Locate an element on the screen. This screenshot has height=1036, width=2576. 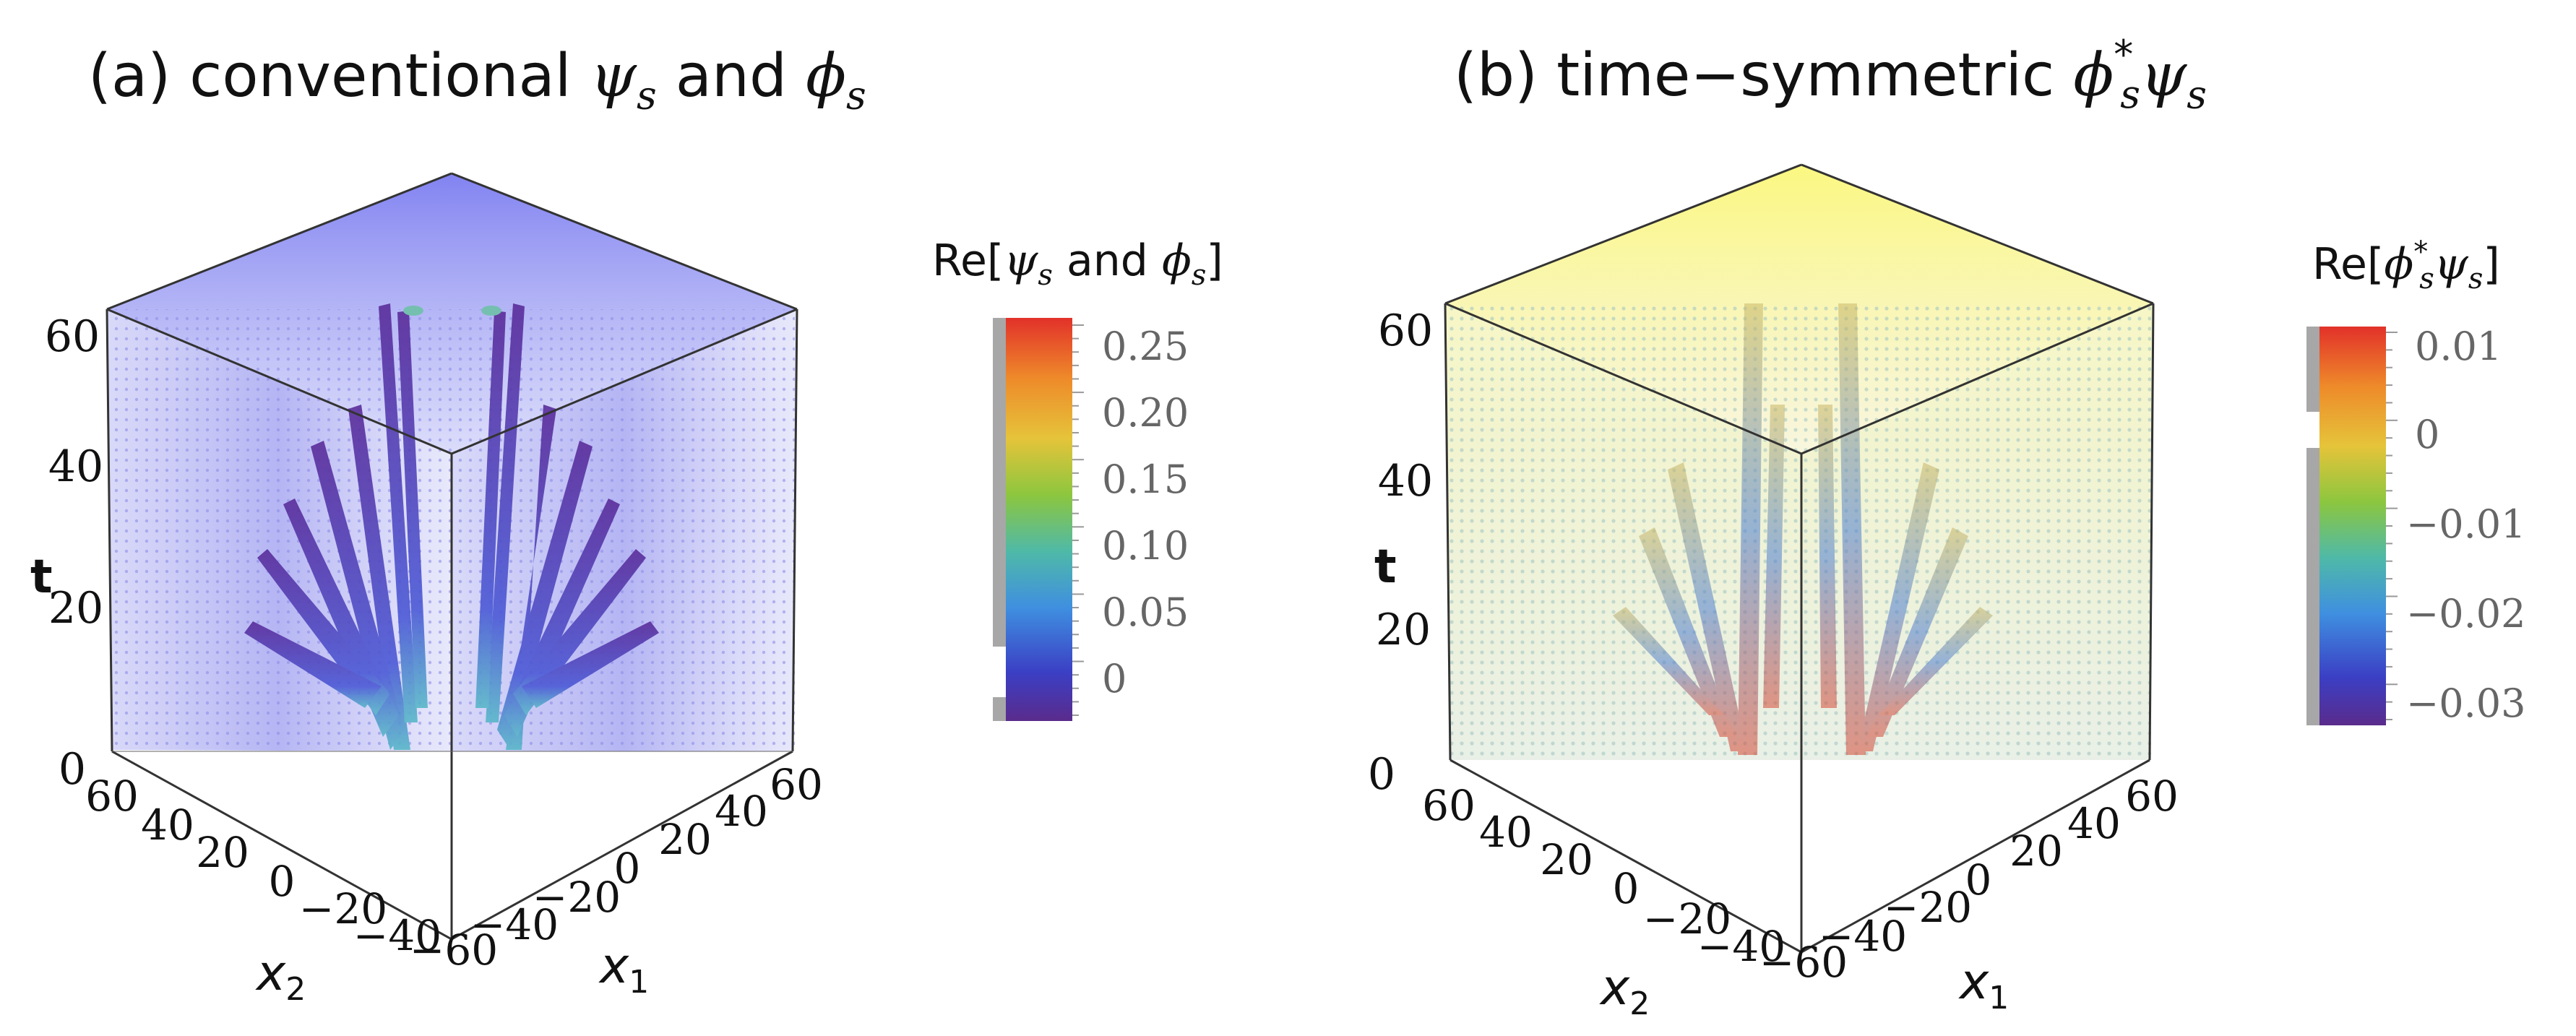
panel-a-title: (a) conventional ψs and ϕs is located at coordinates (477, 80).